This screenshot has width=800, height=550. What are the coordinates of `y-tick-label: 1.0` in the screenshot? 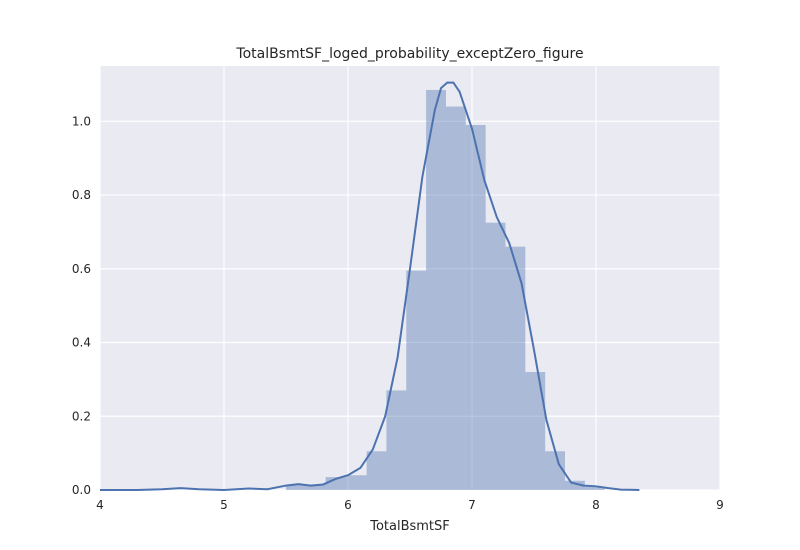 It's located at (81, 121).